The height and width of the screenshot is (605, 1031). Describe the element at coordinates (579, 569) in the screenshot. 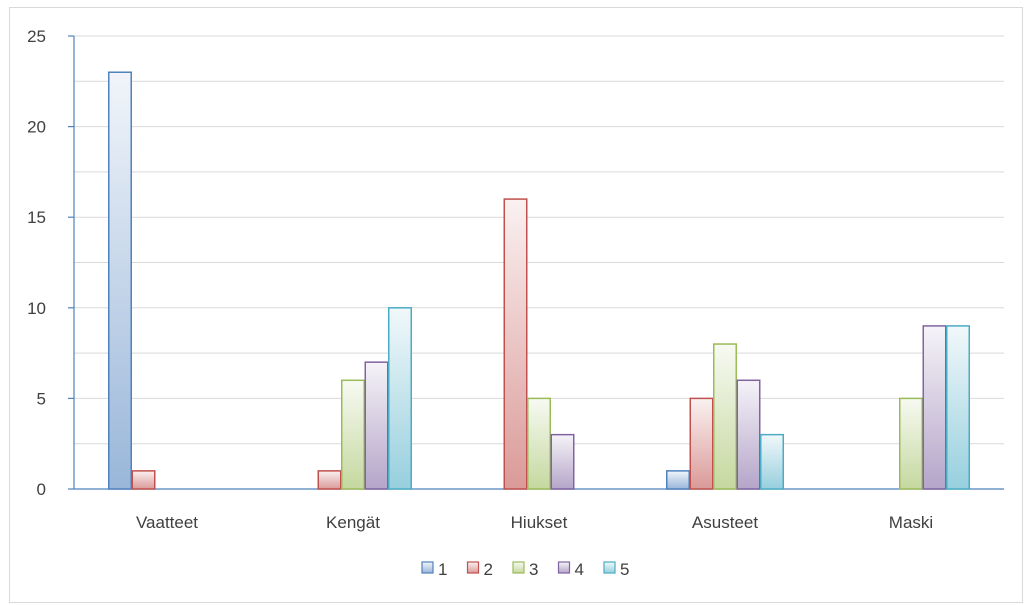

I see `legend-label: 4` at that location.